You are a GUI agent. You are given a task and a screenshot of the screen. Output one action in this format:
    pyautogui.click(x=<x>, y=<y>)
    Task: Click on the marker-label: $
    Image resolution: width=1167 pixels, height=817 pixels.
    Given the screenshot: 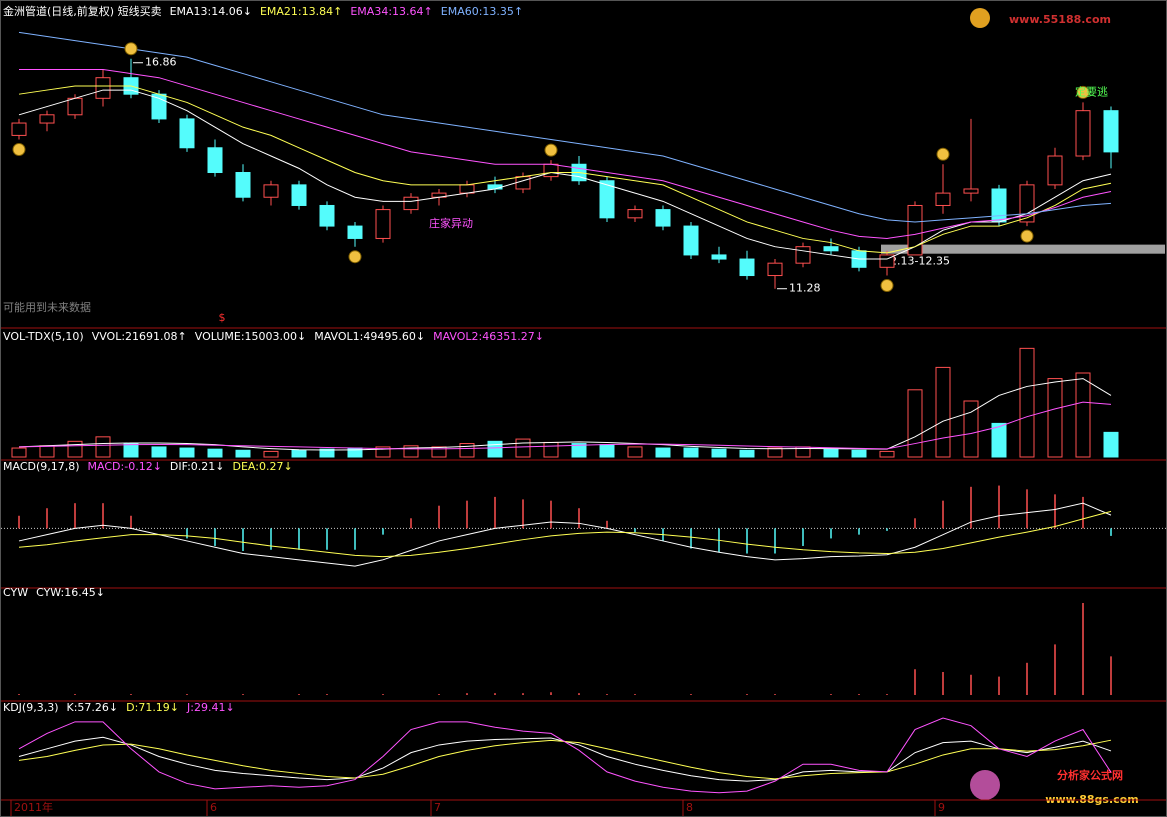 What is the action you would take?
    pyautogui.click(x=222, y=317)
    